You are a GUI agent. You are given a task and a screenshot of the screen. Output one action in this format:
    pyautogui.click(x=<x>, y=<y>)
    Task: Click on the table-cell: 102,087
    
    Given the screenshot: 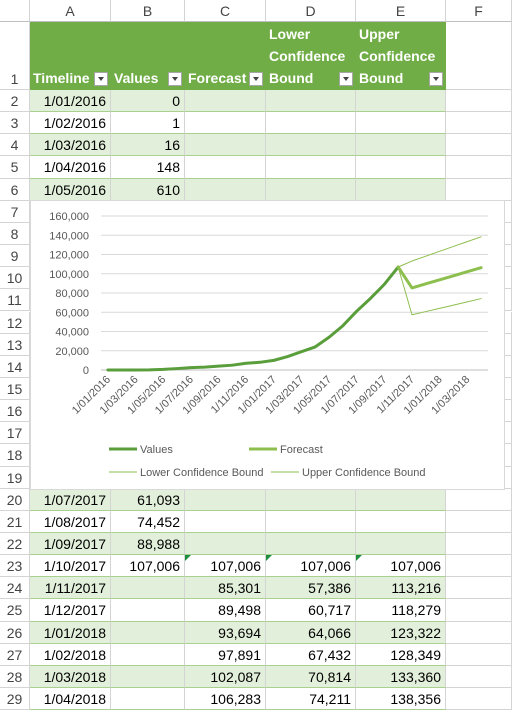 What is the action you would take?
    pyautogui.click(x=225, y=677)
    